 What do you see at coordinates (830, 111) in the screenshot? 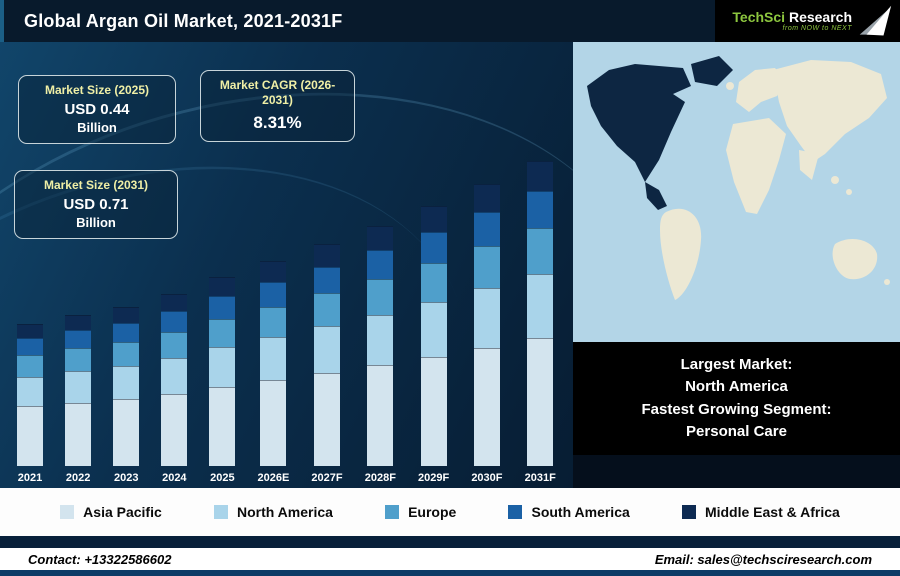
I see `region-asia` at bounding box center [830, 111].